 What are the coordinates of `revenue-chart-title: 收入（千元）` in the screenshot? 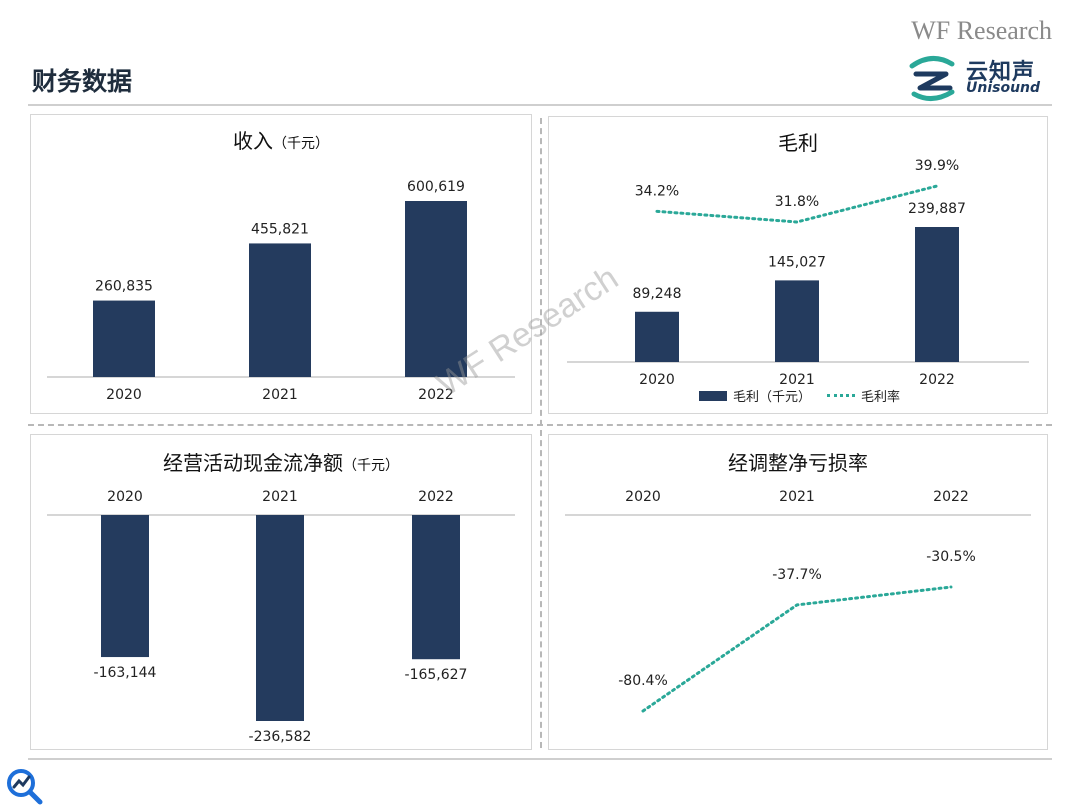 It's located at (281, 139).